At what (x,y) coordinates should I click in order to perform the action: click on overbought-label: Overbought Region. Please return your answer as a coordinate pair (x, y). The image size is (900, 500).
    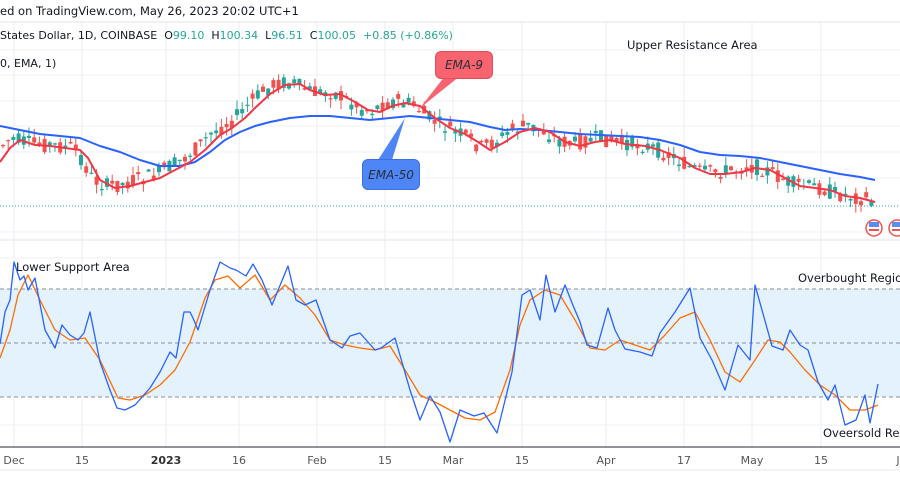
    Looking at the image, I should click on (849, 278).